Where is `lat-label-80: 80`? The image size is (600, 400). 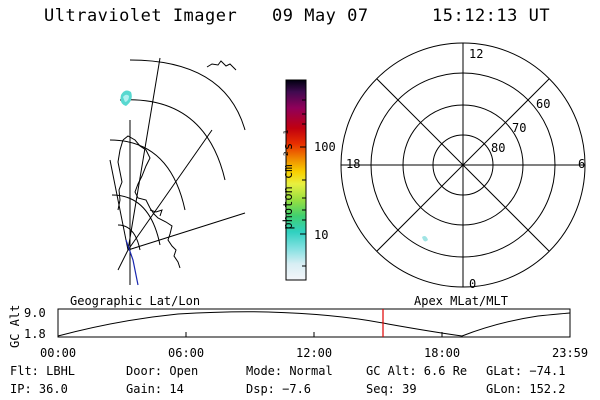 lat-label-80: 80 is located at coordinates (498, 148).